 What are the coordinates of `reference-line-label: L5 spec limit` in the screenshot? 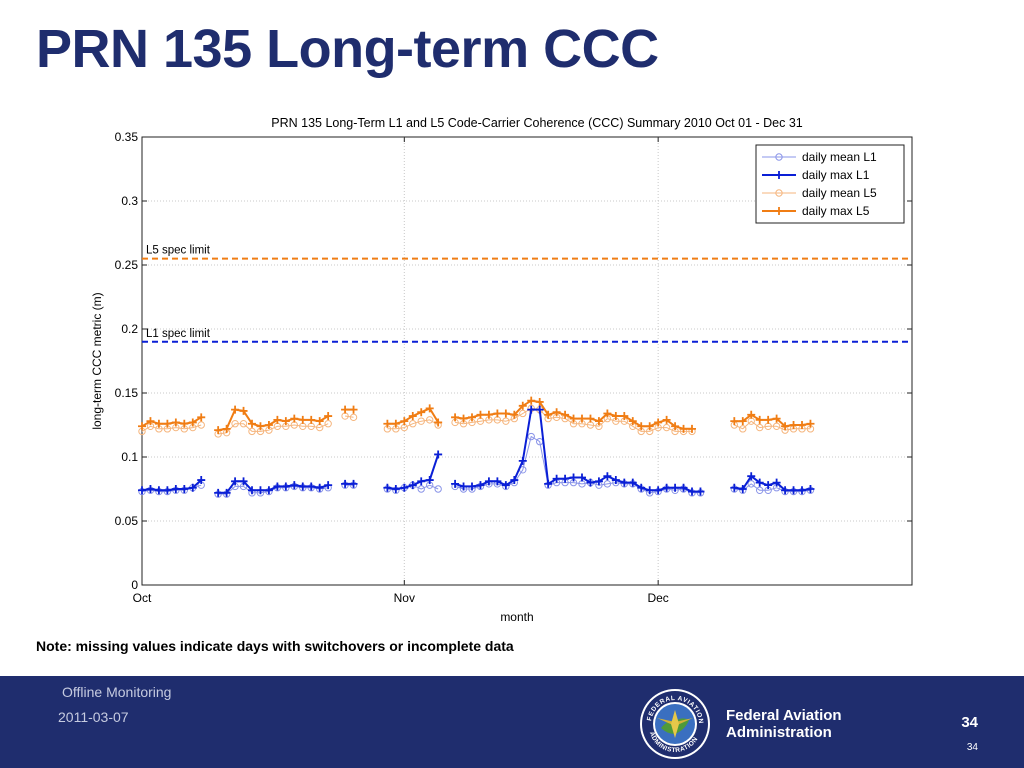 It's located at (178, 251).